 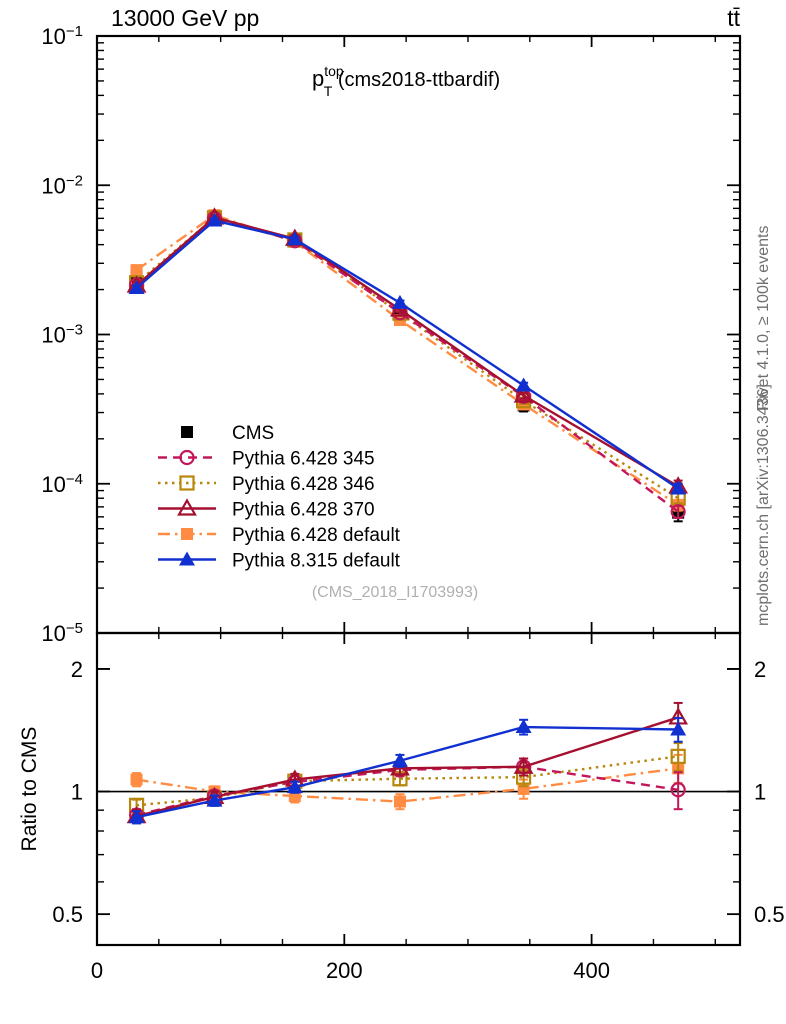 I want to click on y-tick-label: 10⁻⁵, so click(x=62, y=633).